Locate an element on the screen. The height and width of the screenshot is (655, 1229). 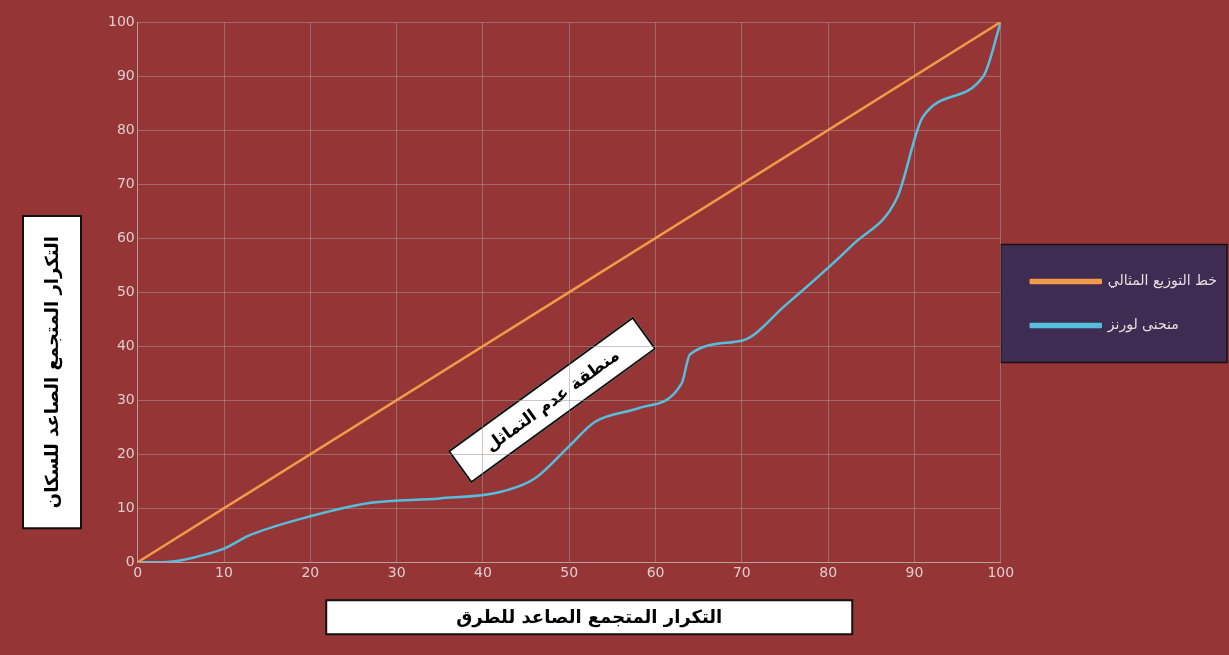
x-tick-label: 90 is located at coordinates (914, 572).